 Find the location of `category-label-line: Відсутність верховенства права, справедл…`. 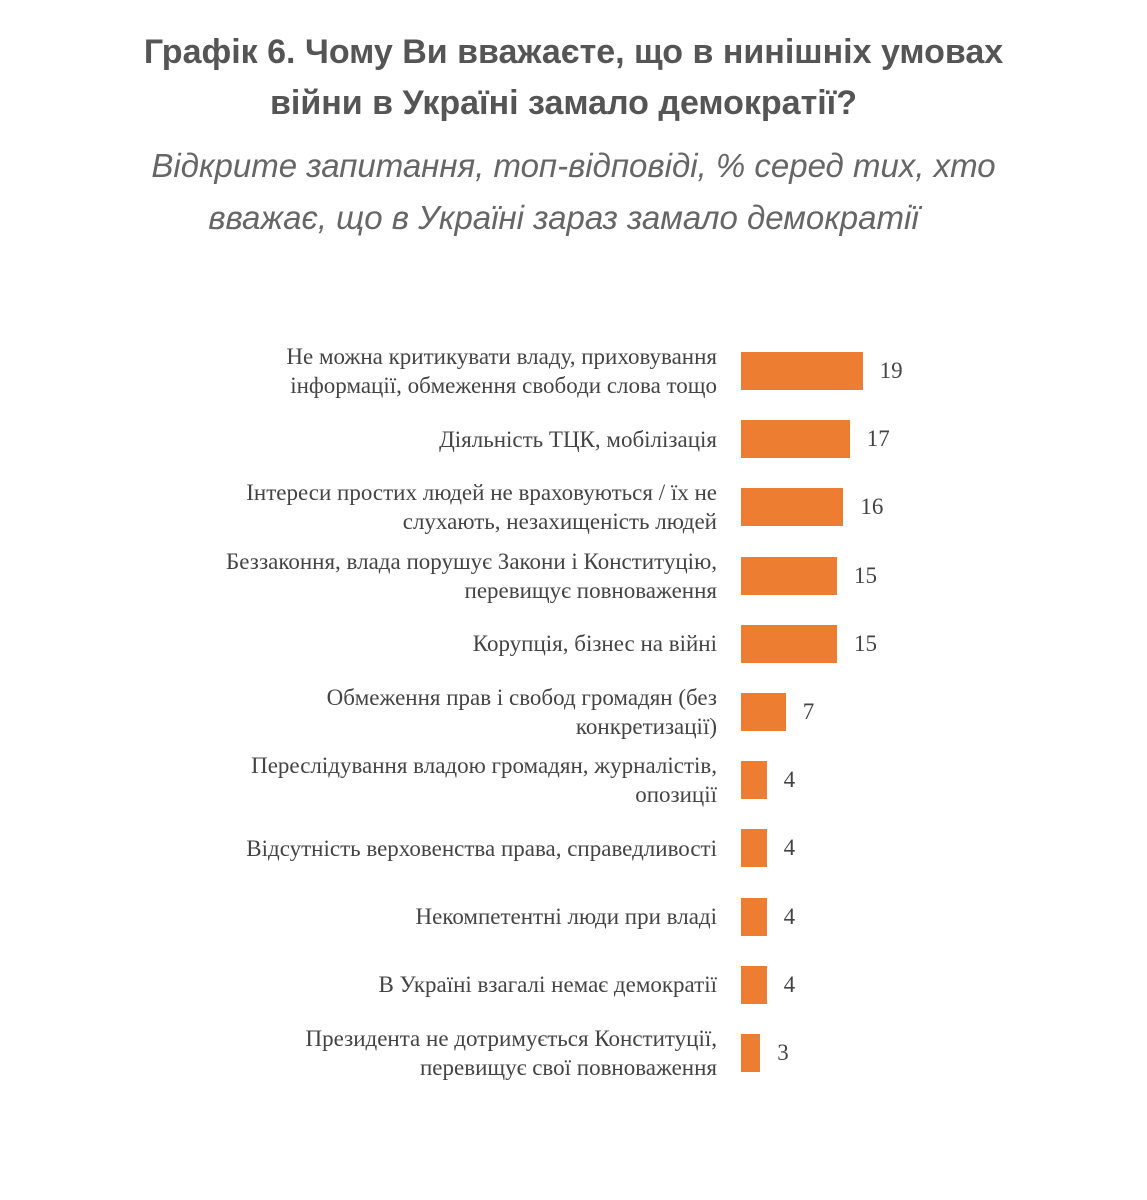

category-label-line: Відсутність верховенства права, справедл… is located at coordinates (481, 848).